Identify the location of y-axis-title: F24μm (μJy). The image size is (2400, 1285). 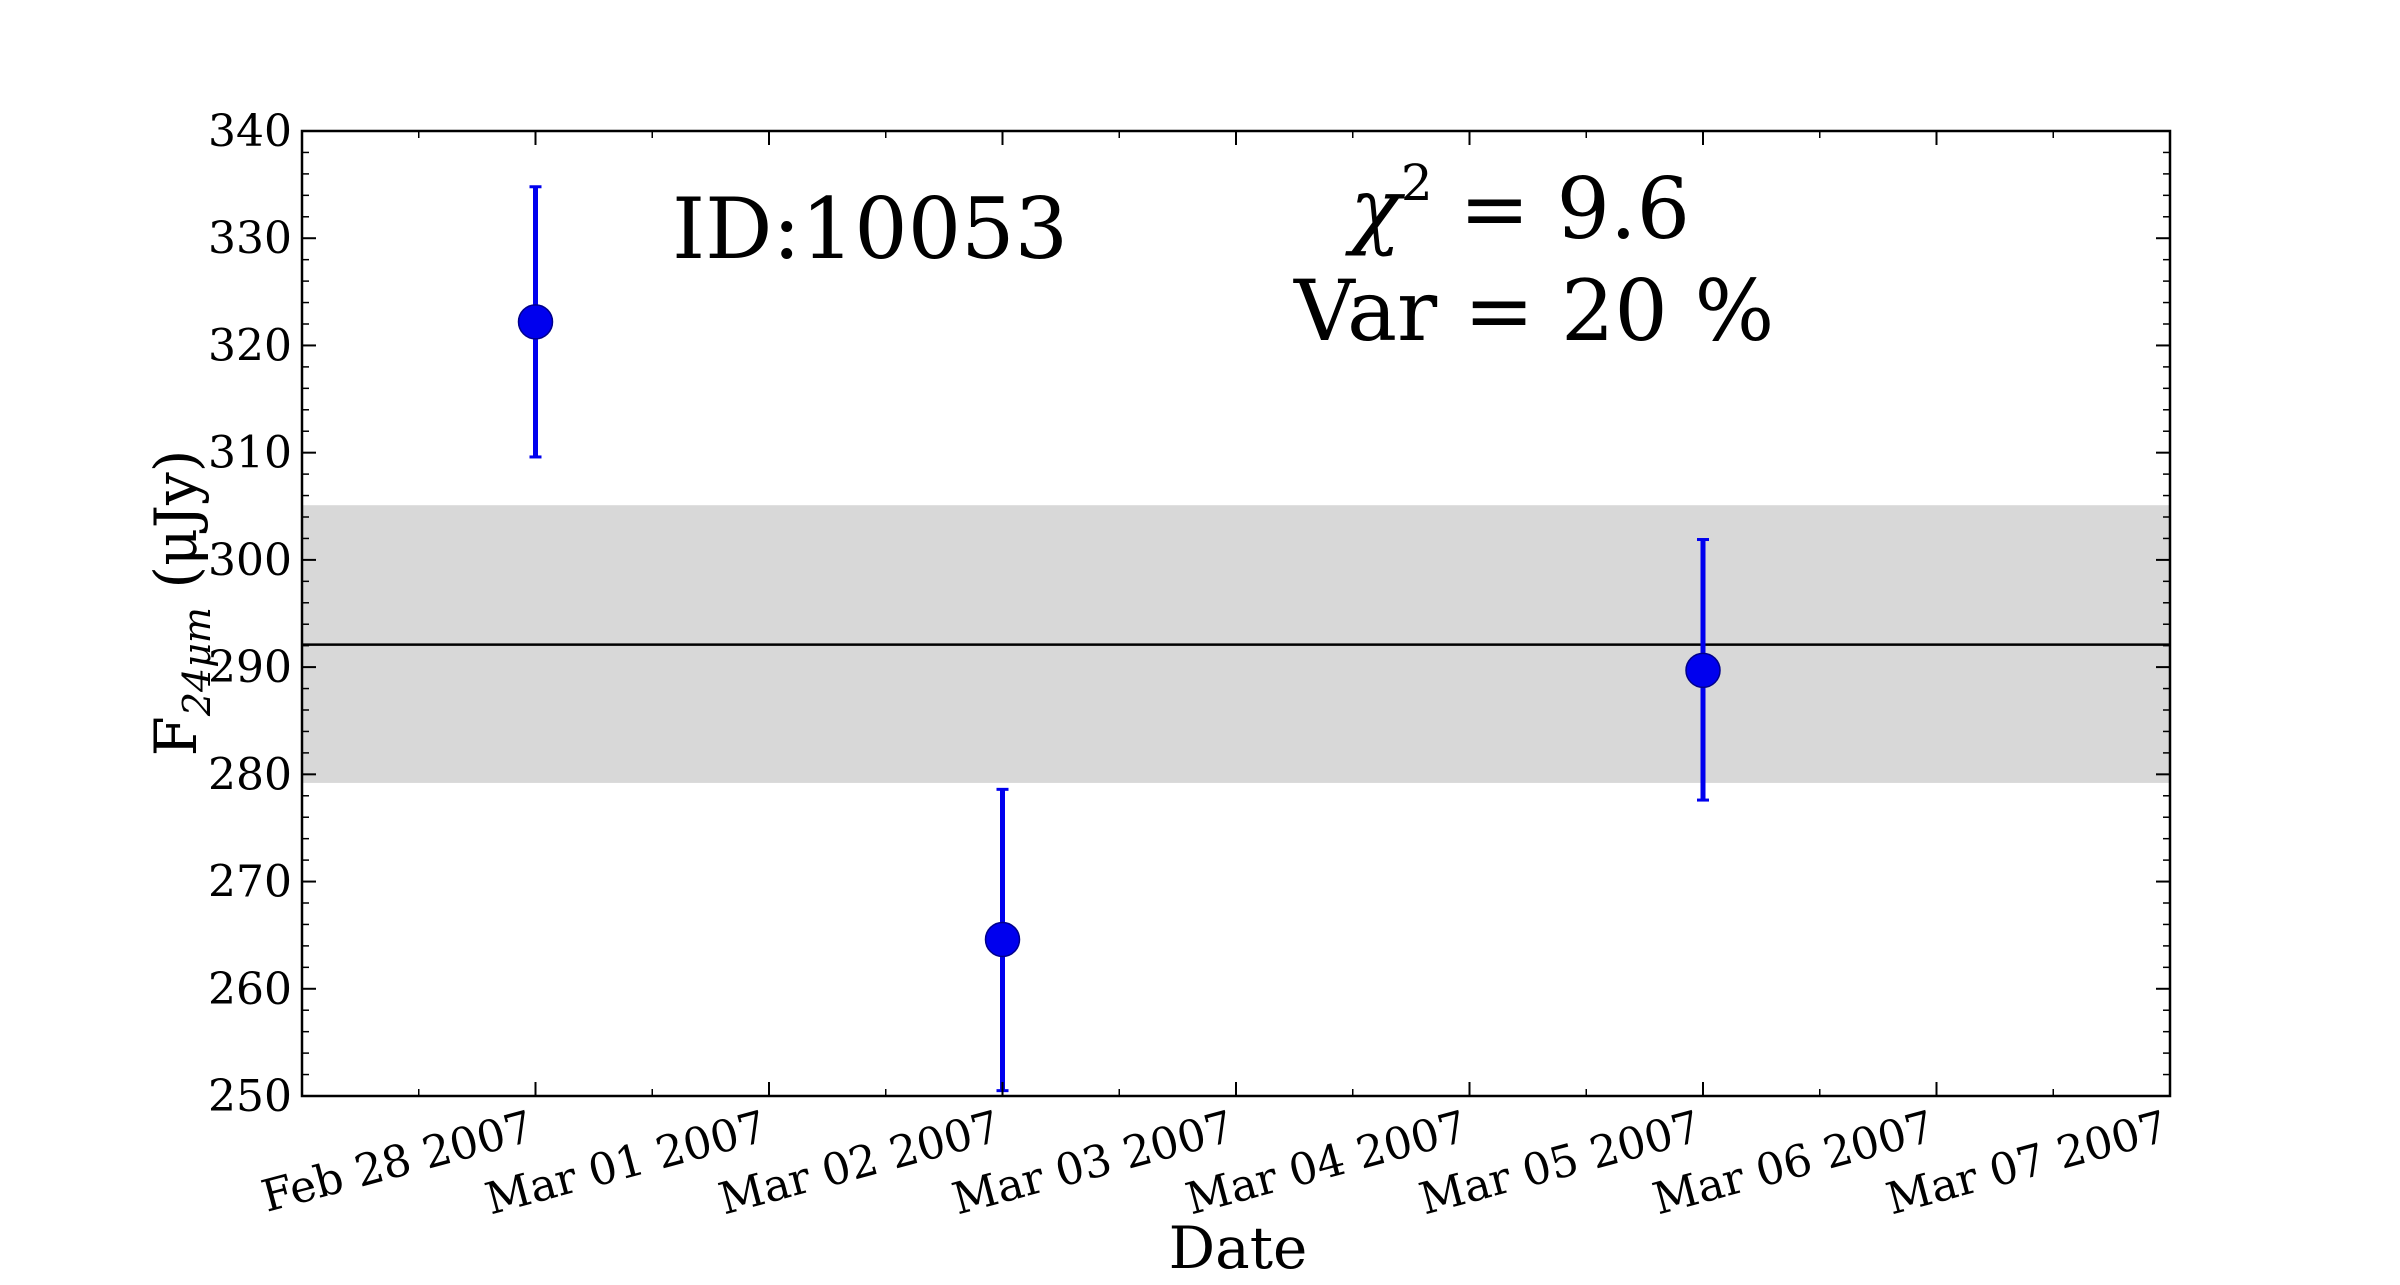
(180, 603).